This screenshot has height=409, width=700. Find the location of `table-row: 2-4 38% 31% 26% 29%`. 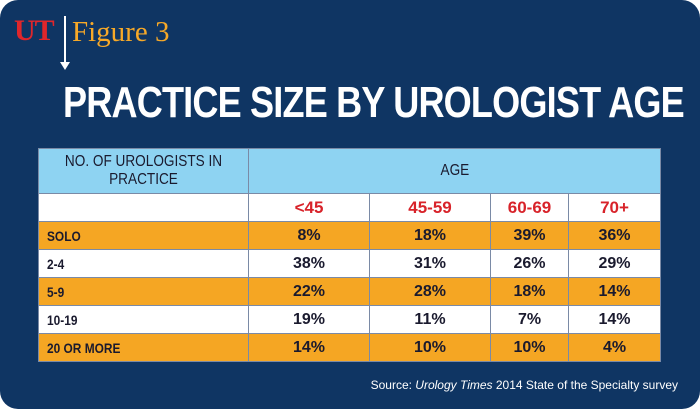

table-row: 2-4 38% 31% 26% 29% is located at coordinates (350, 263).